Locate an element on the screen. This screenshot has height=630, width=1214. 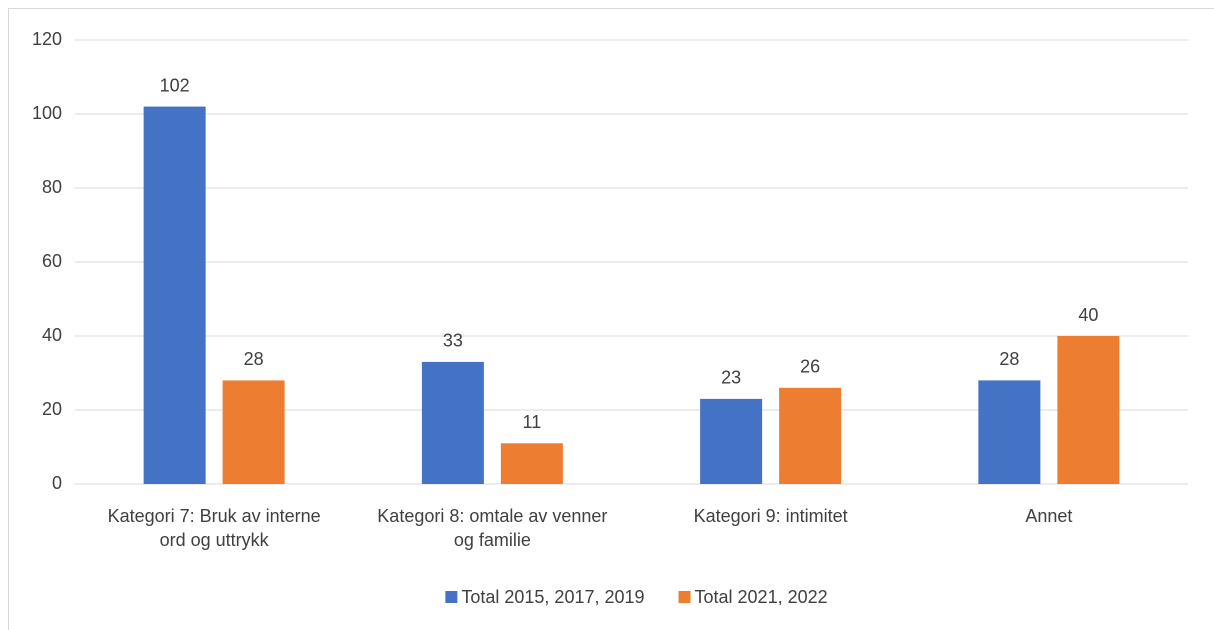
x-tick-label-line: Kategori 9: intimitet is located at coordinates (771, 516).